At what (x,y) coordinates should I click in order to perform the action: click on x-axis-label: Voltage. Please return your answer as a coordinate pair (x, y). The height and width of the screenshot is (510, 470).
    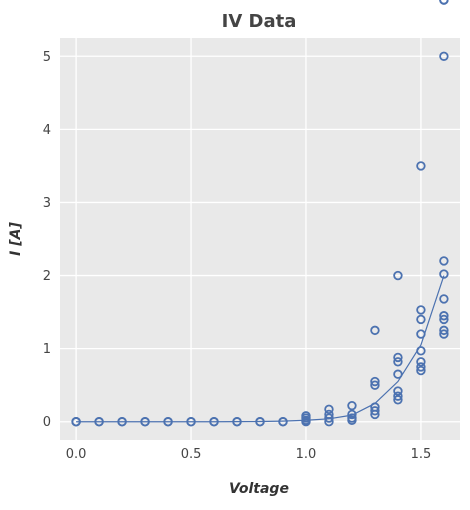
    Looking at the image, I should click on (259, 489).